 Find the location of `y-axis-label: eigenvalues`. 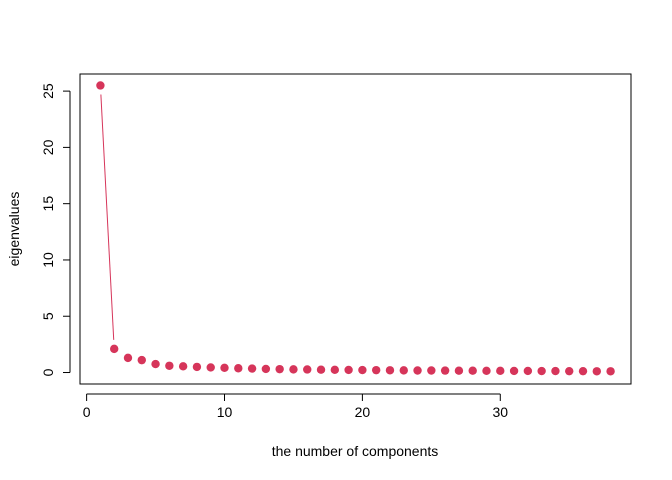

y-axis-label: eigenvalues is located at coordinates (14, 229).